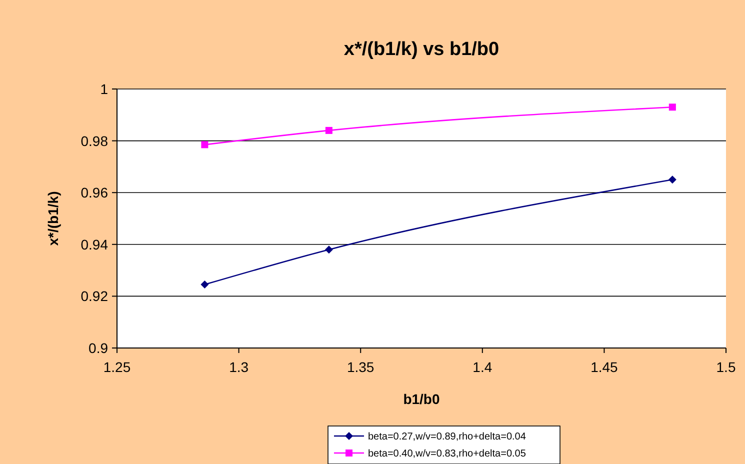  Describe the element at coordinates (726, 367) in the screenshot. I see `x-tick-label: 1.5` at that location.